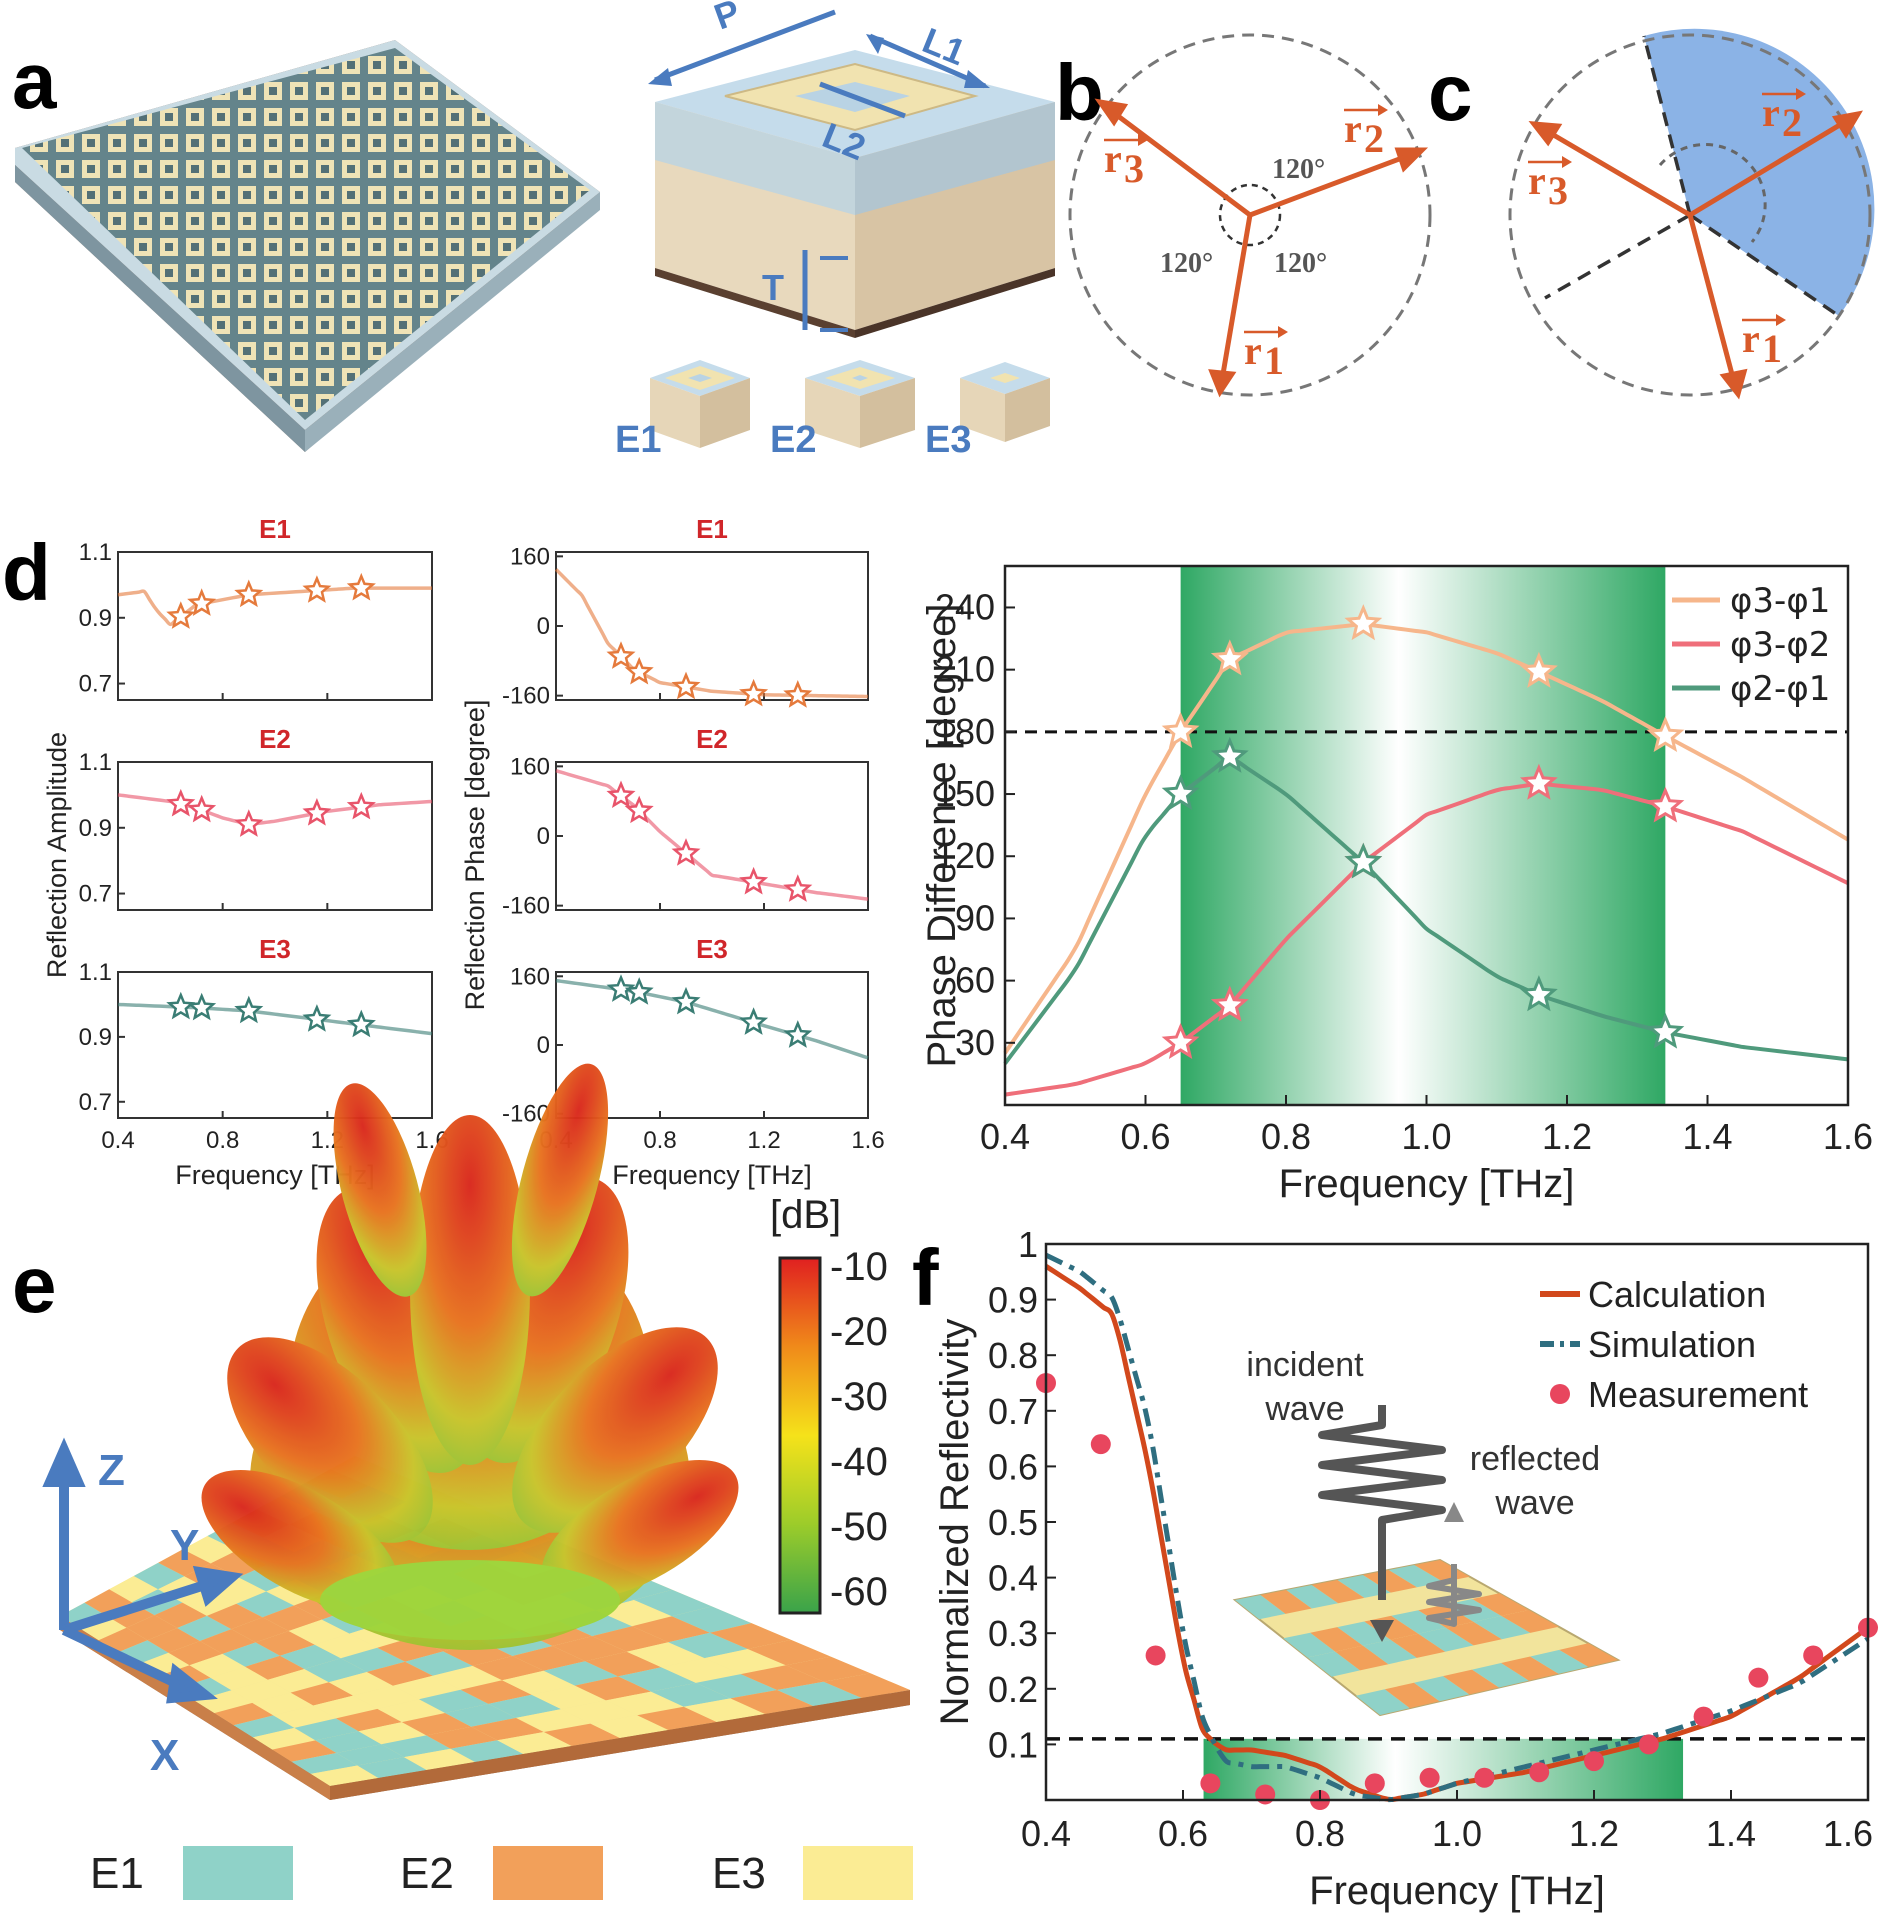 The height and width of the screenshot is (1914, 1890). What do you see at coordinates (1457, 1833) in the screenshot?
I see `x-tick-label: 1.0` at bounding box center [1457, 1833].